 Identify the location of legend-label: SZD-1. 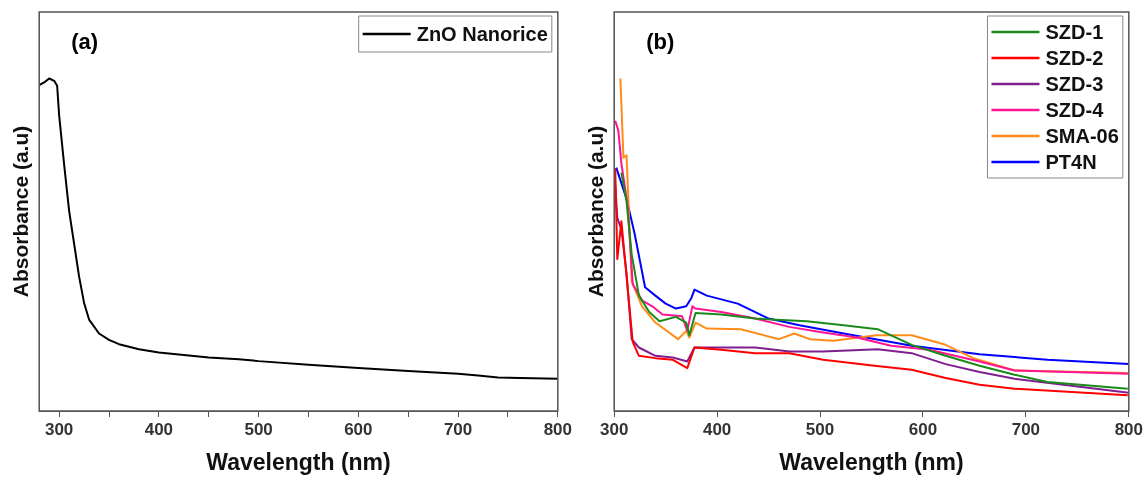
(1074, 31).